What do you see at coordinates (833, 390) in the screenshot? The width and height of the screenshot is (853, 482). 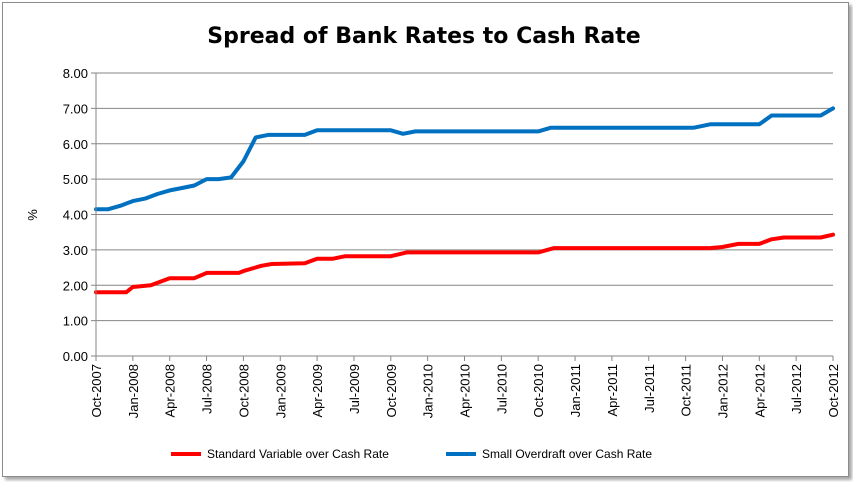 I see `x-tick-label: Oct-2012` at bounding box center [833, 390].